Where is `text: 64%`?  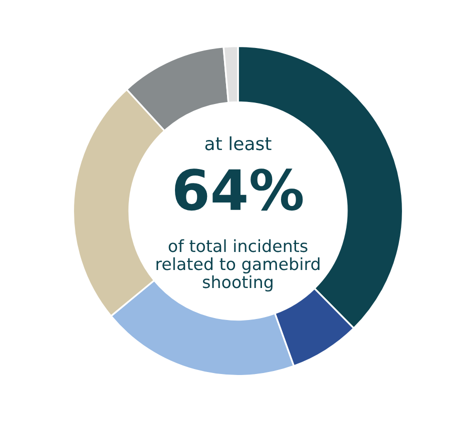 text: 64% is located at coordinates (238, 189).